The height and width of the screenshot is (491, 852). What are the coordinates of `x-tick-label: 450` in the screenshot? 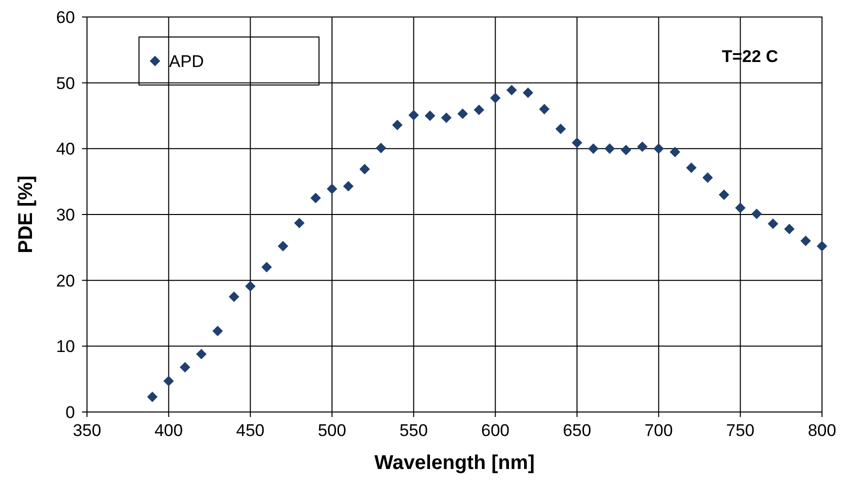 It's located at (250, 430).